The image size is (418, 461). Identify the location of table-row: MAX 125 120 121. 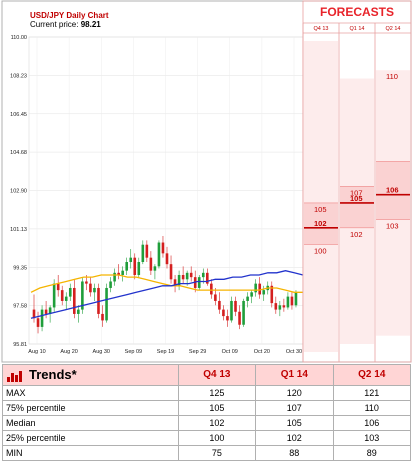
(207, 393).